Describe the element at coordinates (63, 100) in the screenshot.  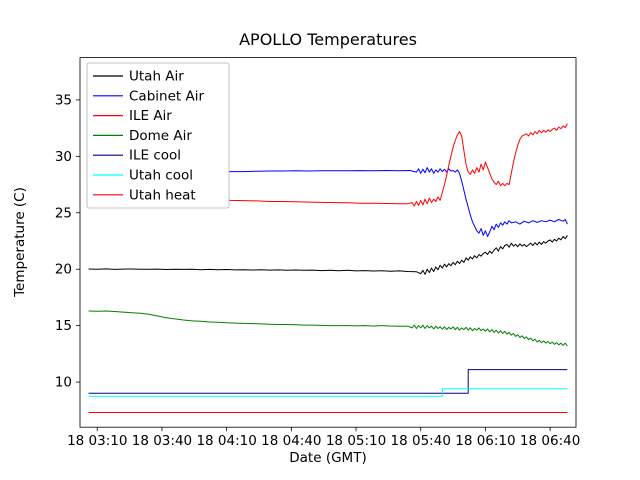
I see `y-tick-label: 35` at that location.